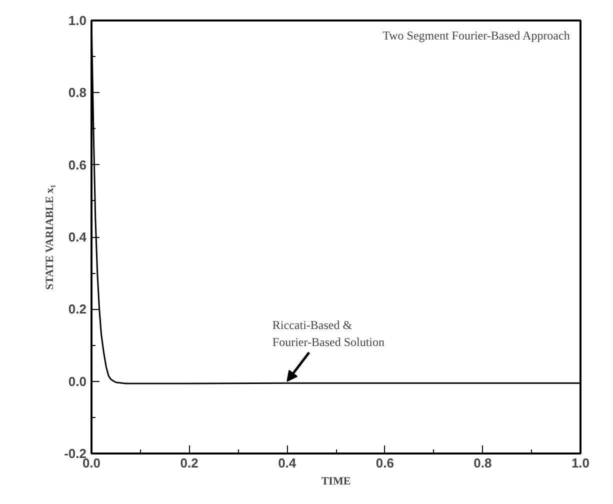 This screenshot has width=613, height=504. Describe the element at coordinates (336, 482) in the screenshot. I see `x-axis-title: TIME` at that location.